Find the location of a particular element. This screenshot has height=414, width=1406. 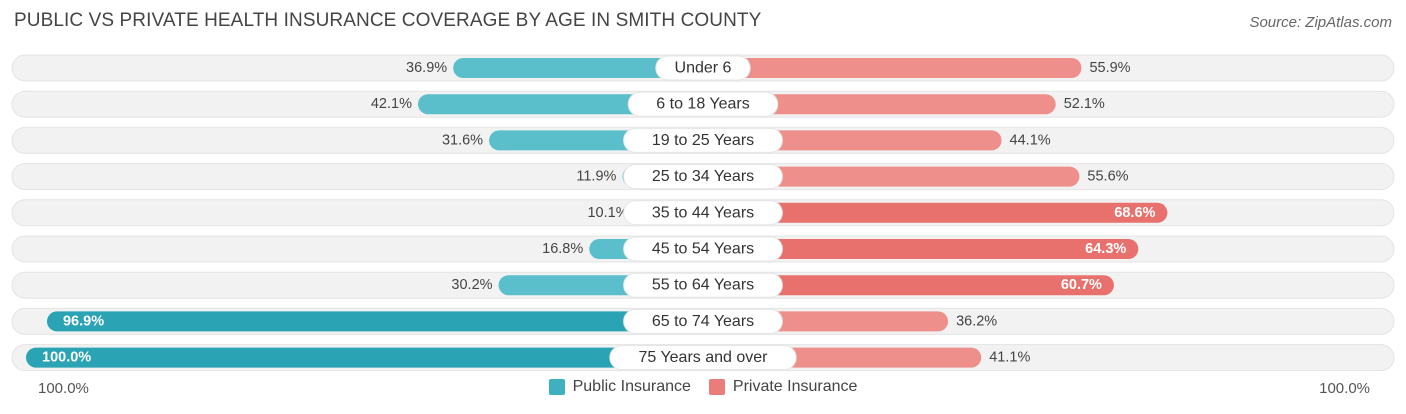

value-label-private: 44.1% is located at coordinates (1030, 140).